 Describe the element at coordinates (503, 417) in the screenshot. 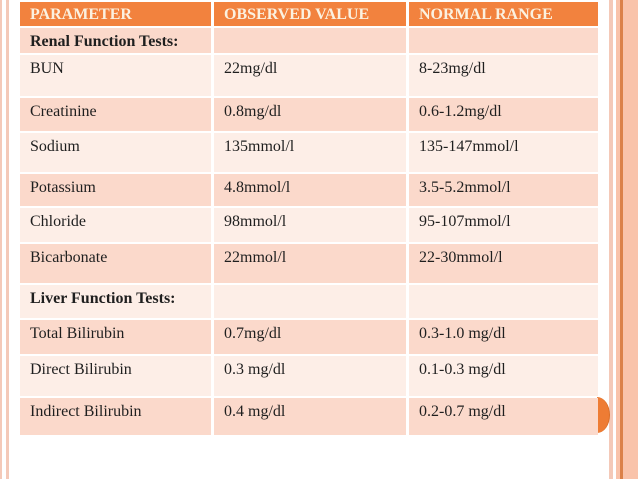

I see `cell-normal-range: 0.2-0.7 mg/dl` at that location.